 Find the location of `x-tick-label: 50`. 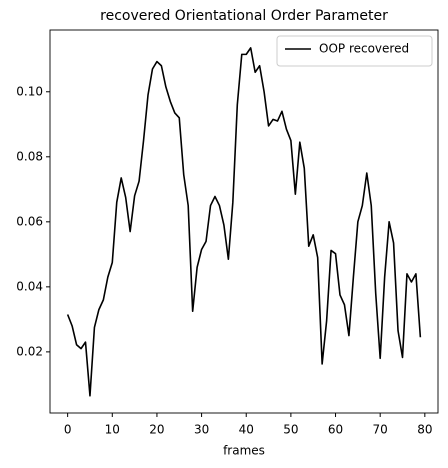

x-tick-label: 50 is located at coordinates (290, 430).